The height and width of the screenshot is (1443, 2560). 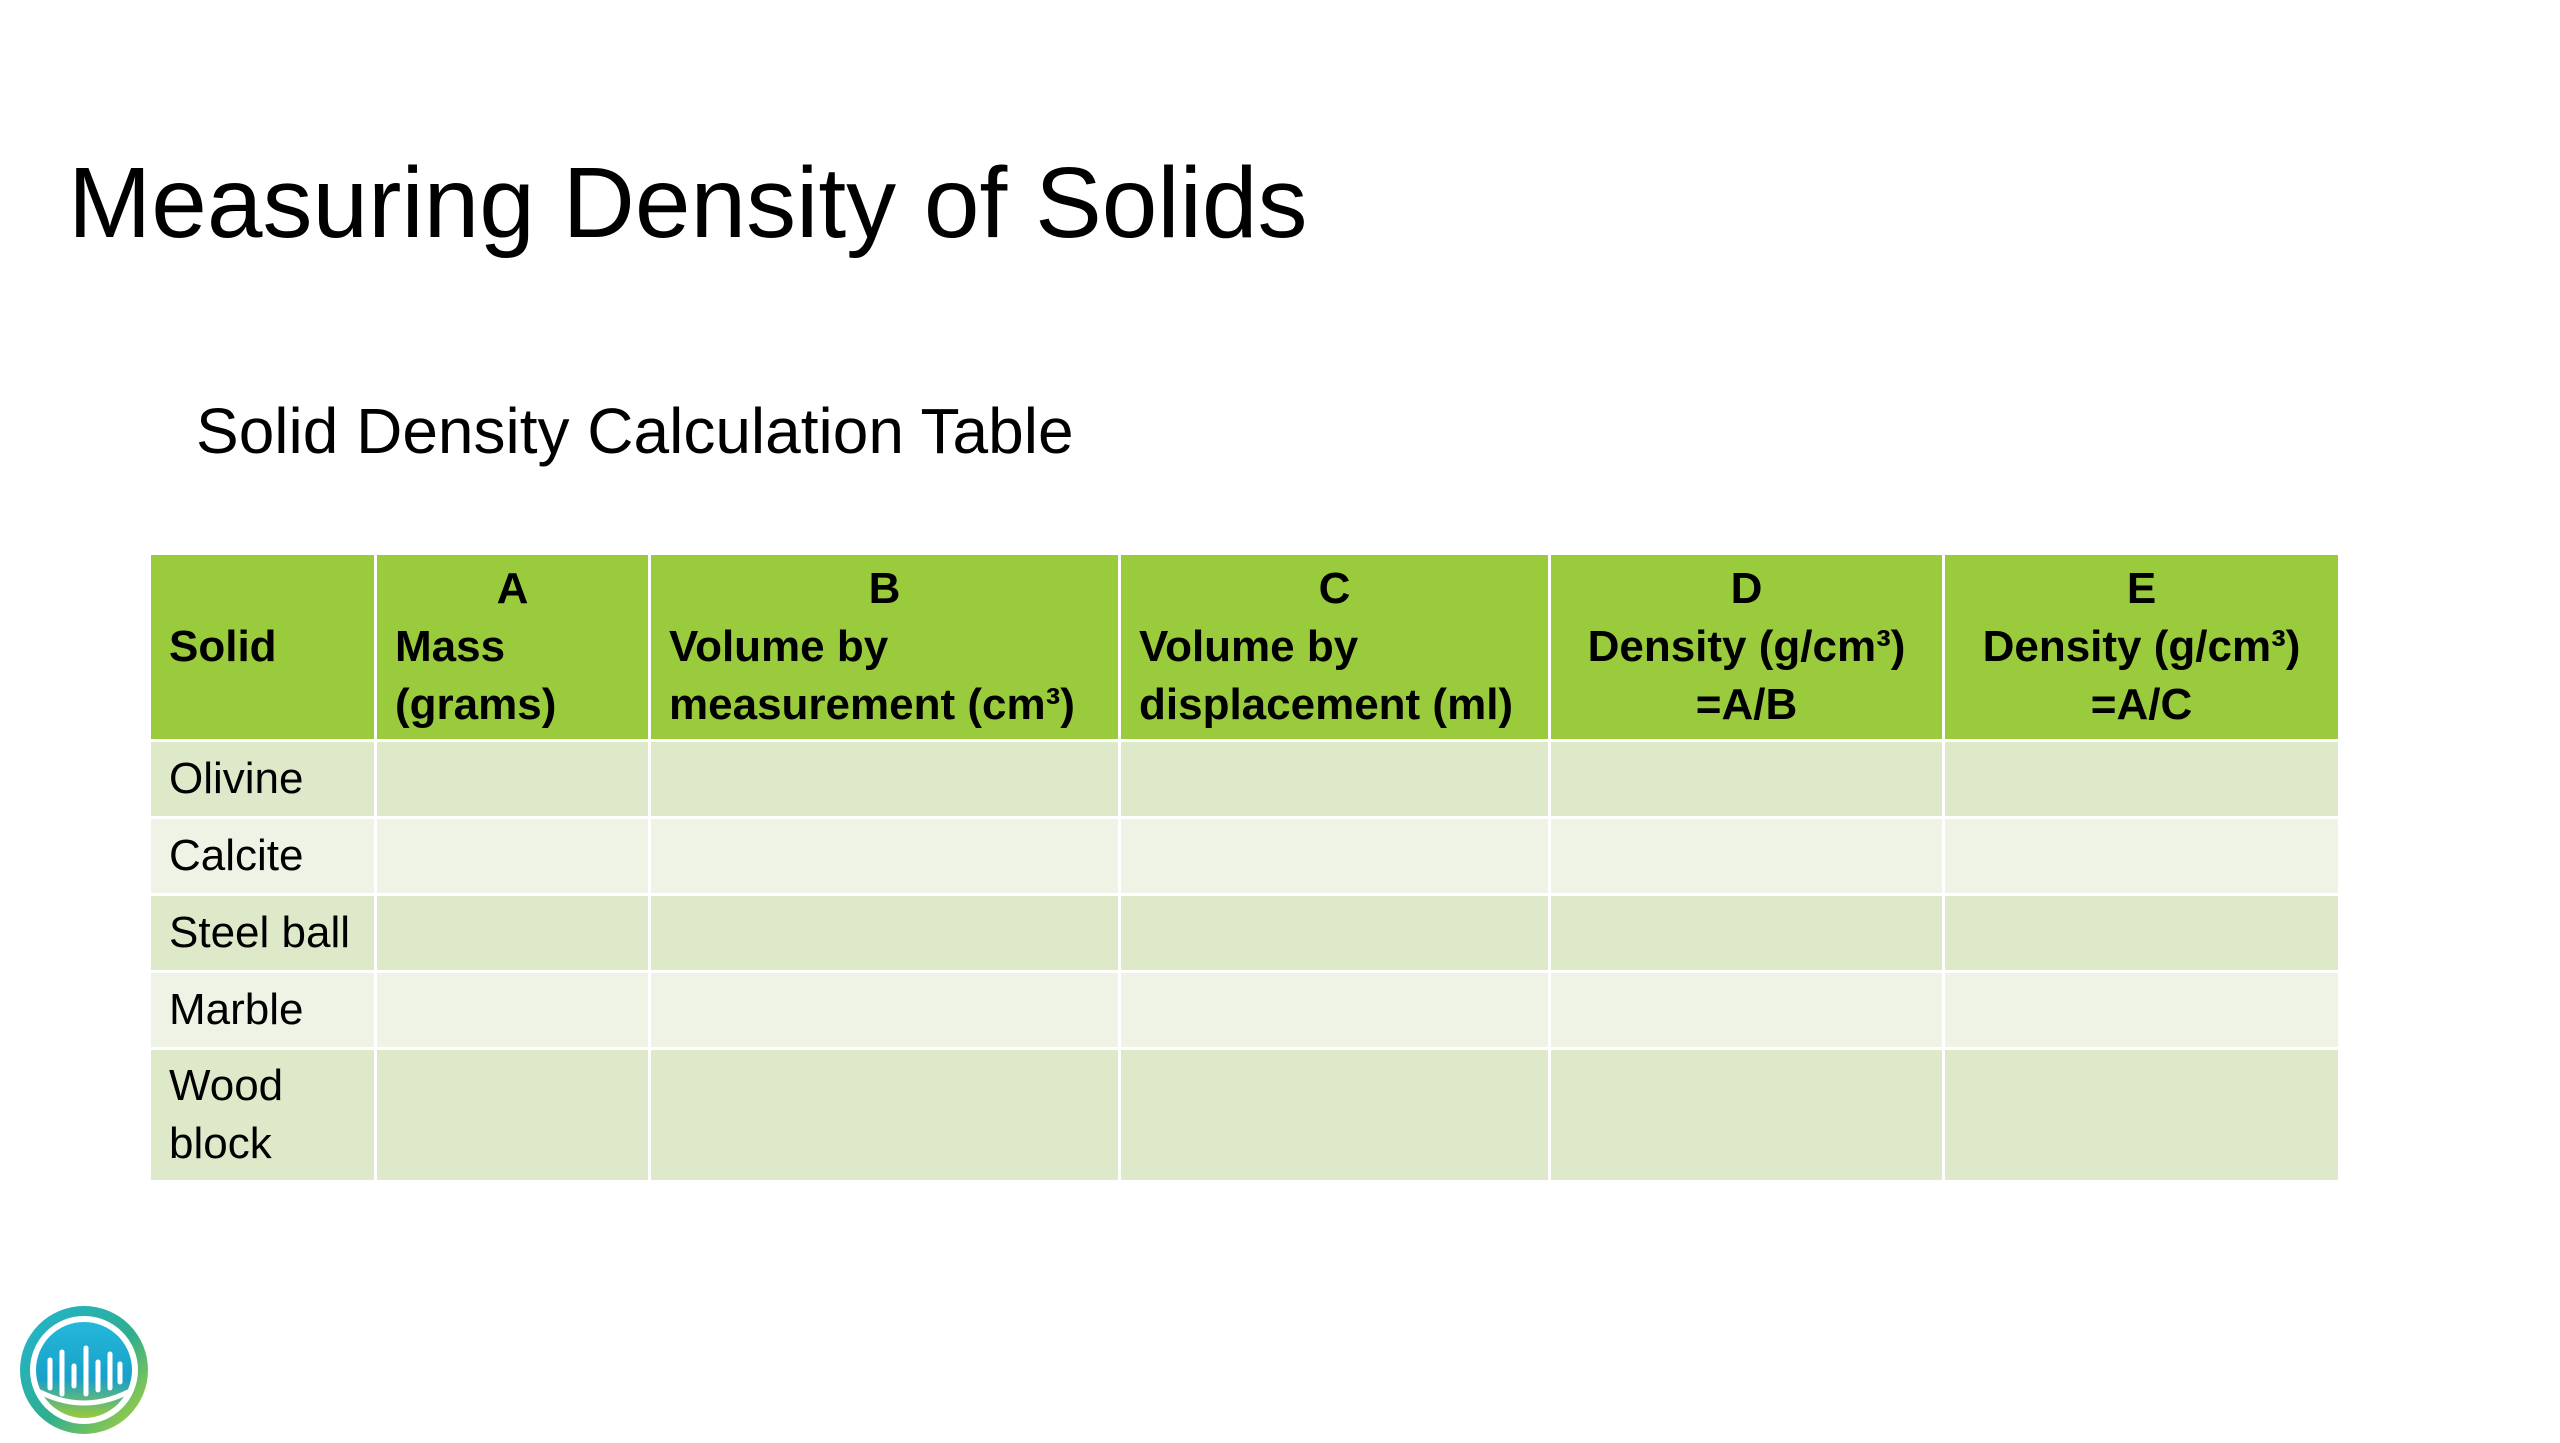 What do you see at coordinates (262, 779) in the screenshot?
I see `solid-name-cell: Olivine` at bounding box center [262, 779].